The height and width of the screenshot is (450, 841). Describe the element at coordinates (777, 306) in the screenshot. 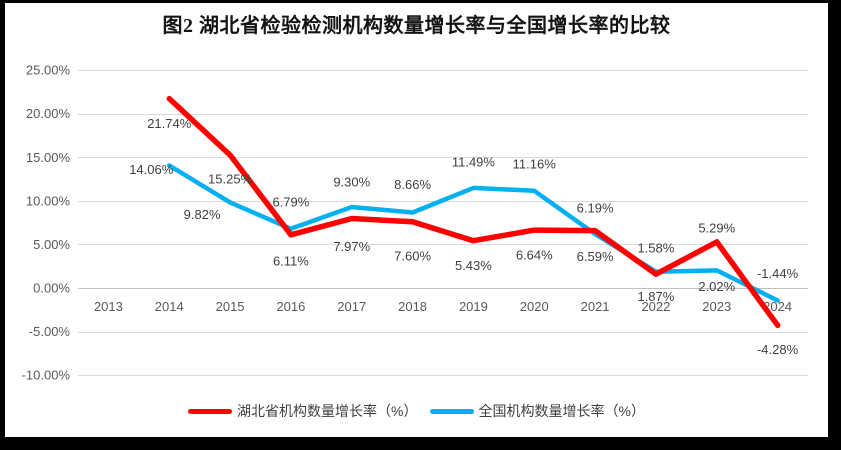

I see `x-tick-label: 2024` at that location.